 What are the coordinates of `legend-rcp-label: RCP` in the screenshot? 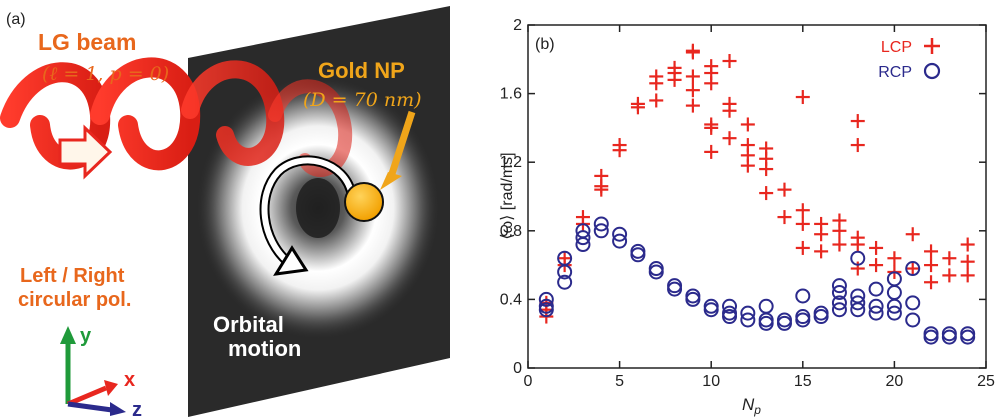 It's located at (895, 72).